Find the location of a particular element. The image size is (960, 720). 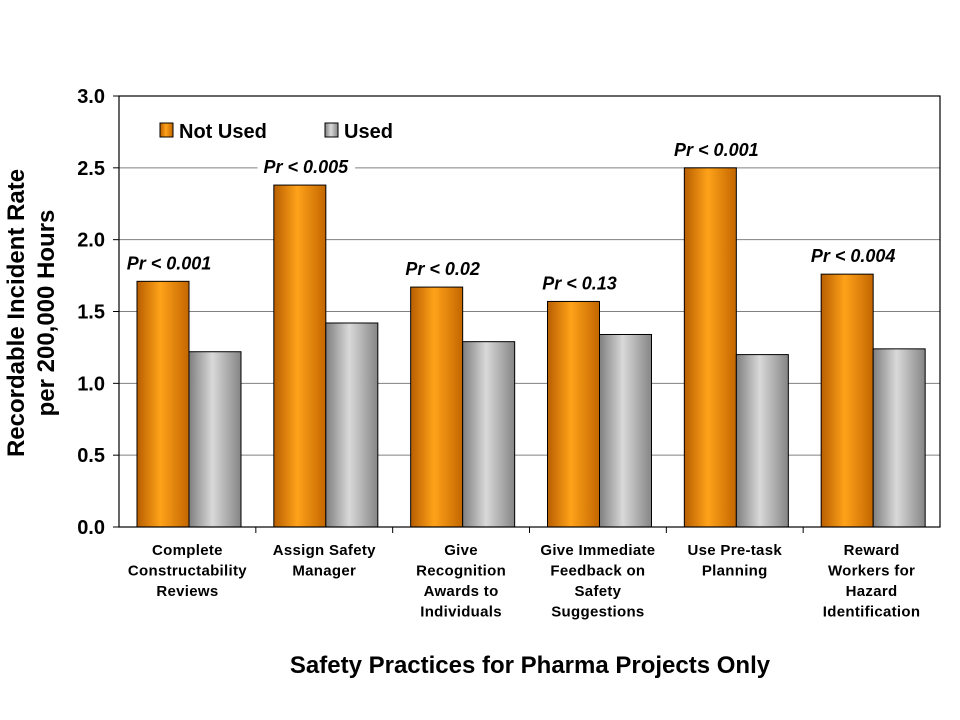

y-tick-label: 1.5 is located at coordinates (91, 313).